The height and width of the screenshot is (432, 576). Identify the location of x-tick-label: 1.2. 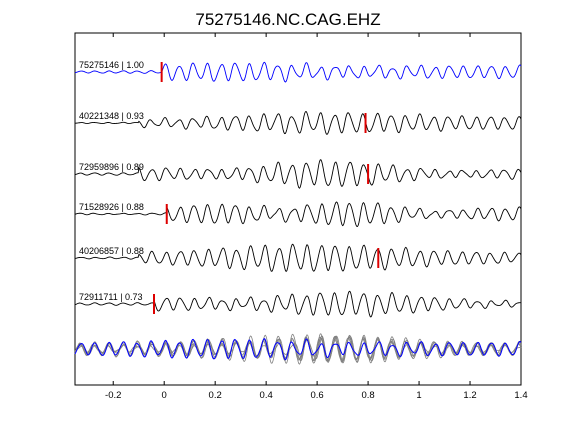
(469, 395).